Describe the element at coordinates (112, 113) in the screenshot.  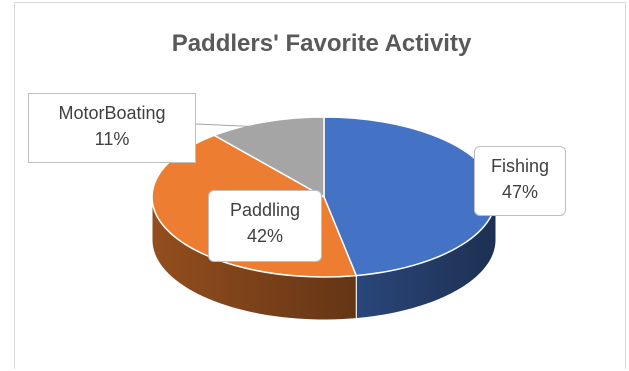
I see `data-label-motorboating-name: MotorBoating` at that location.